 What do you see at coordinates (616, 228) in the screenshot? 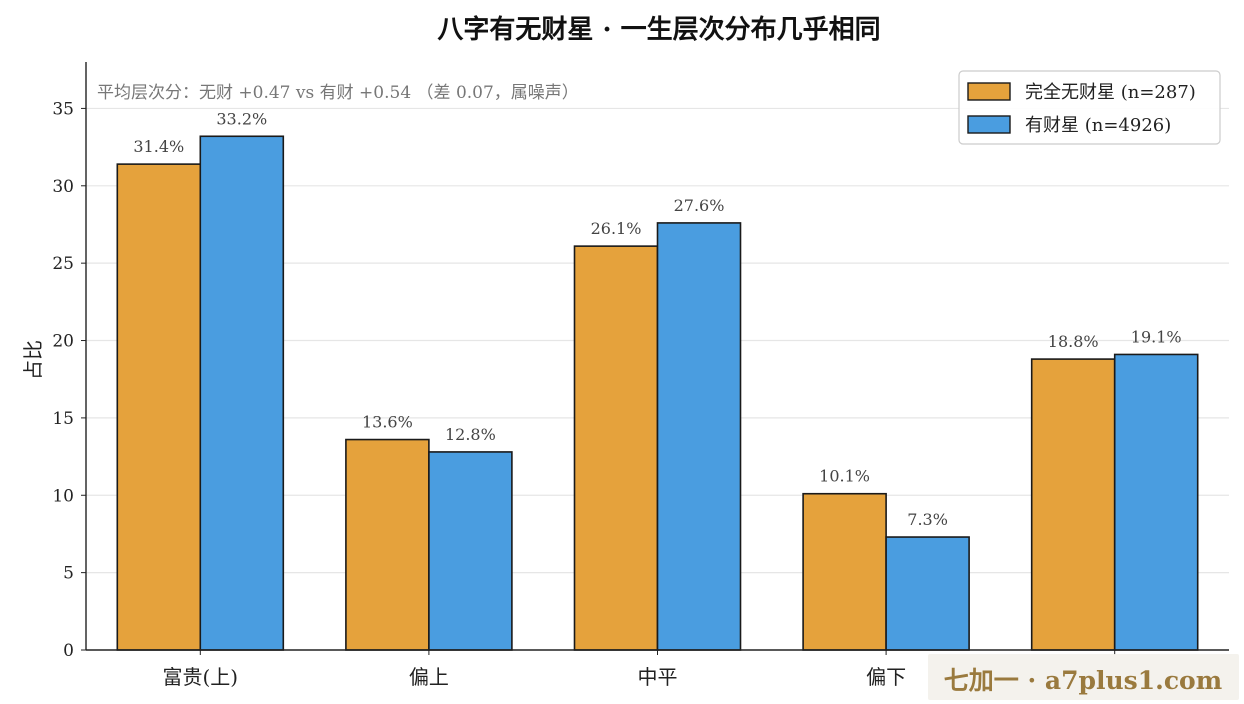
I see `bar-value-label: 26.1%` at bounding box center [616, 228].